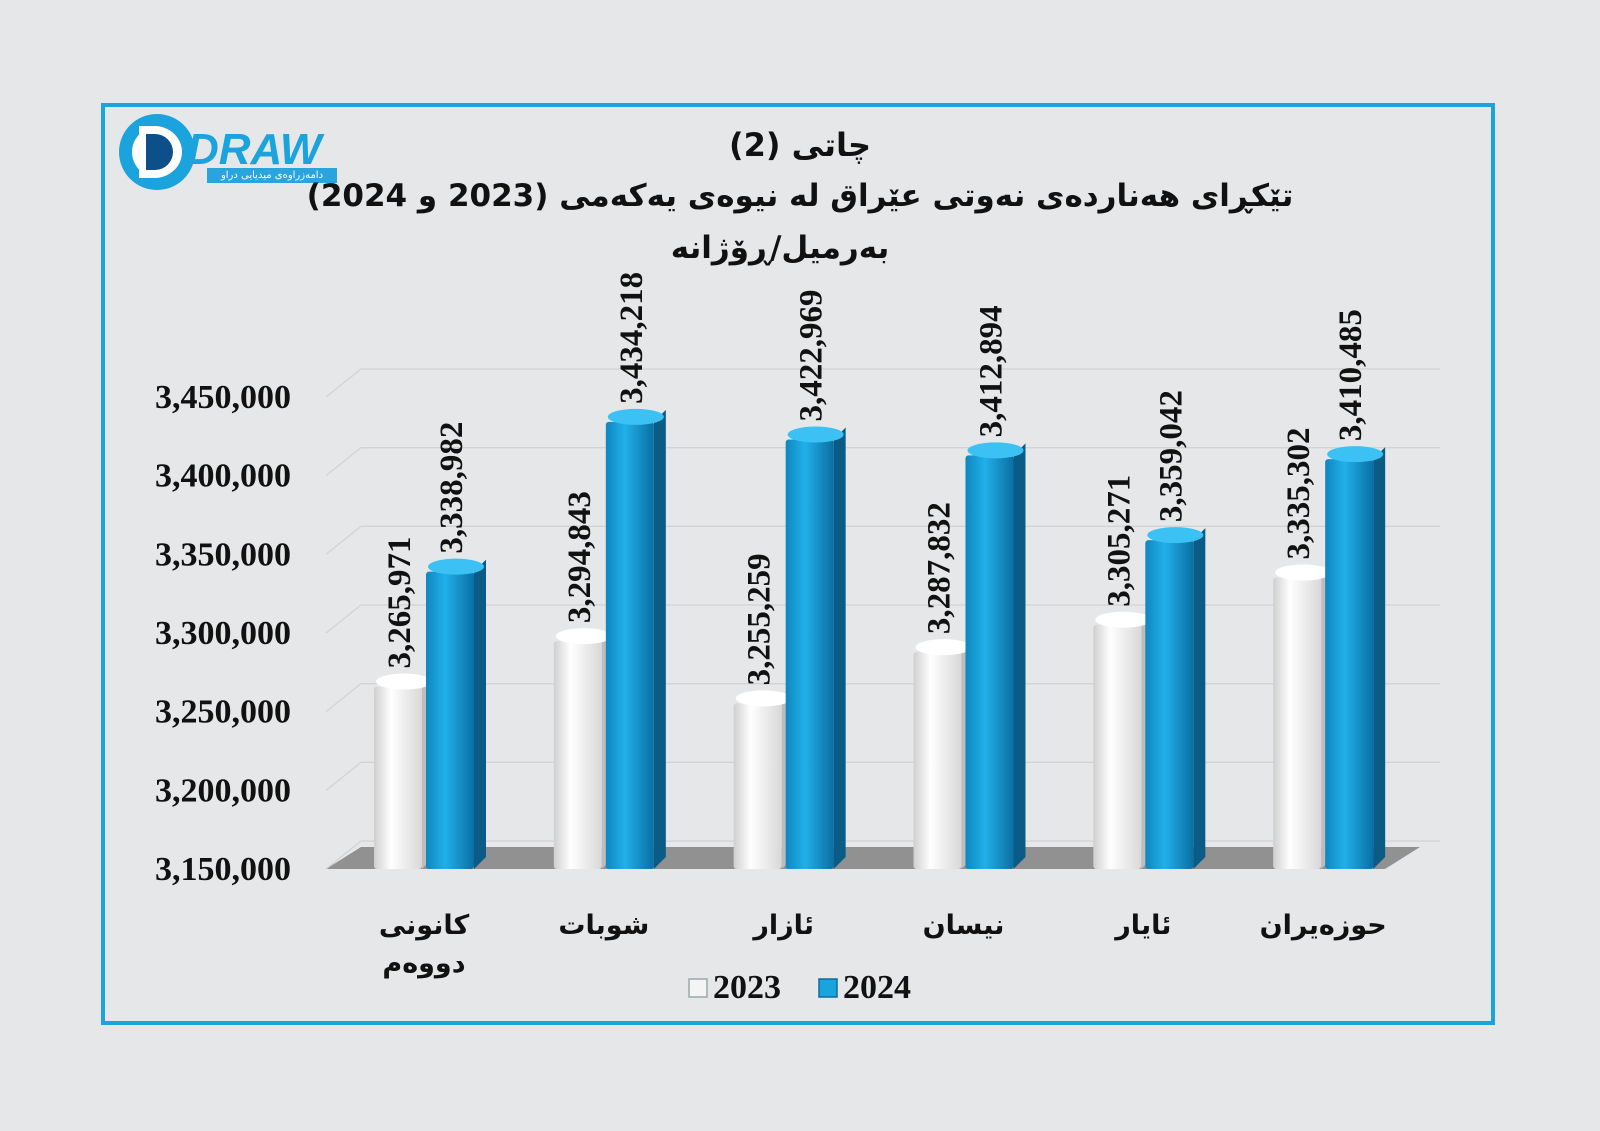 Image resolution: width=1600 pixels, height=1131 pixels. I want to click on data-label: 3,287,832, so click(940, 568).